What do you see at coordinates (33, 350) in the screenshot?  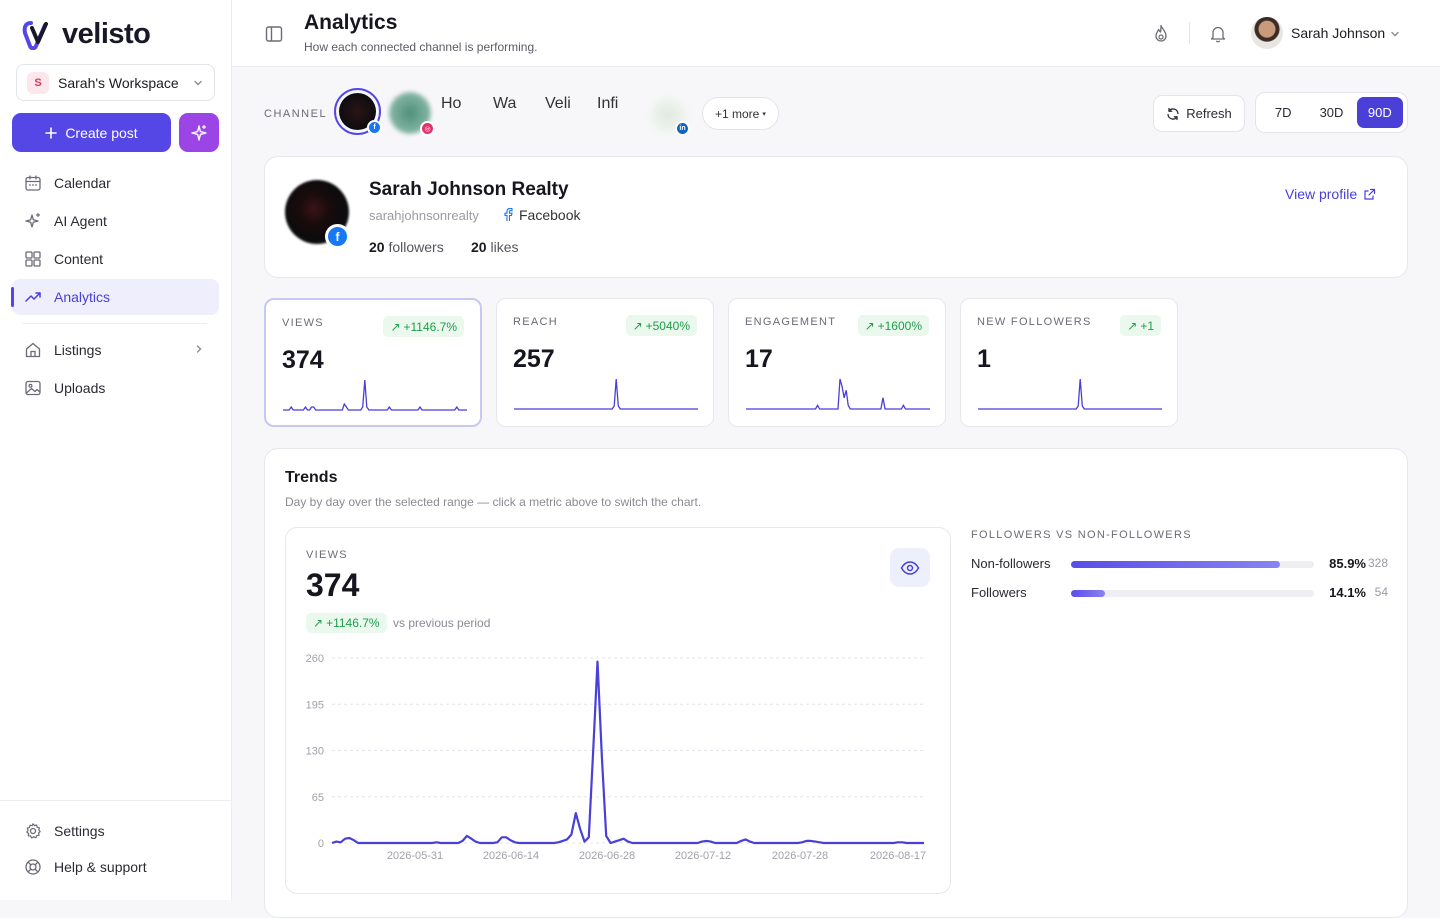 I see `home-icon` at bounding box center [33, 350].